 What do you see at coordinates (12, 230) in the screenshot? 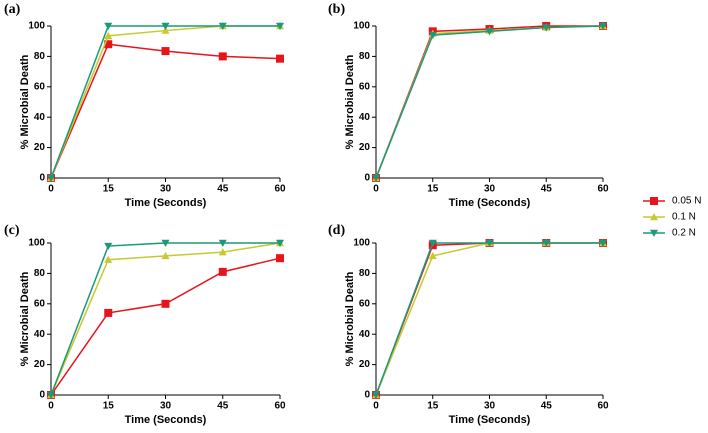
I see `panel-label: (c)` at bounding box center [12, 230].